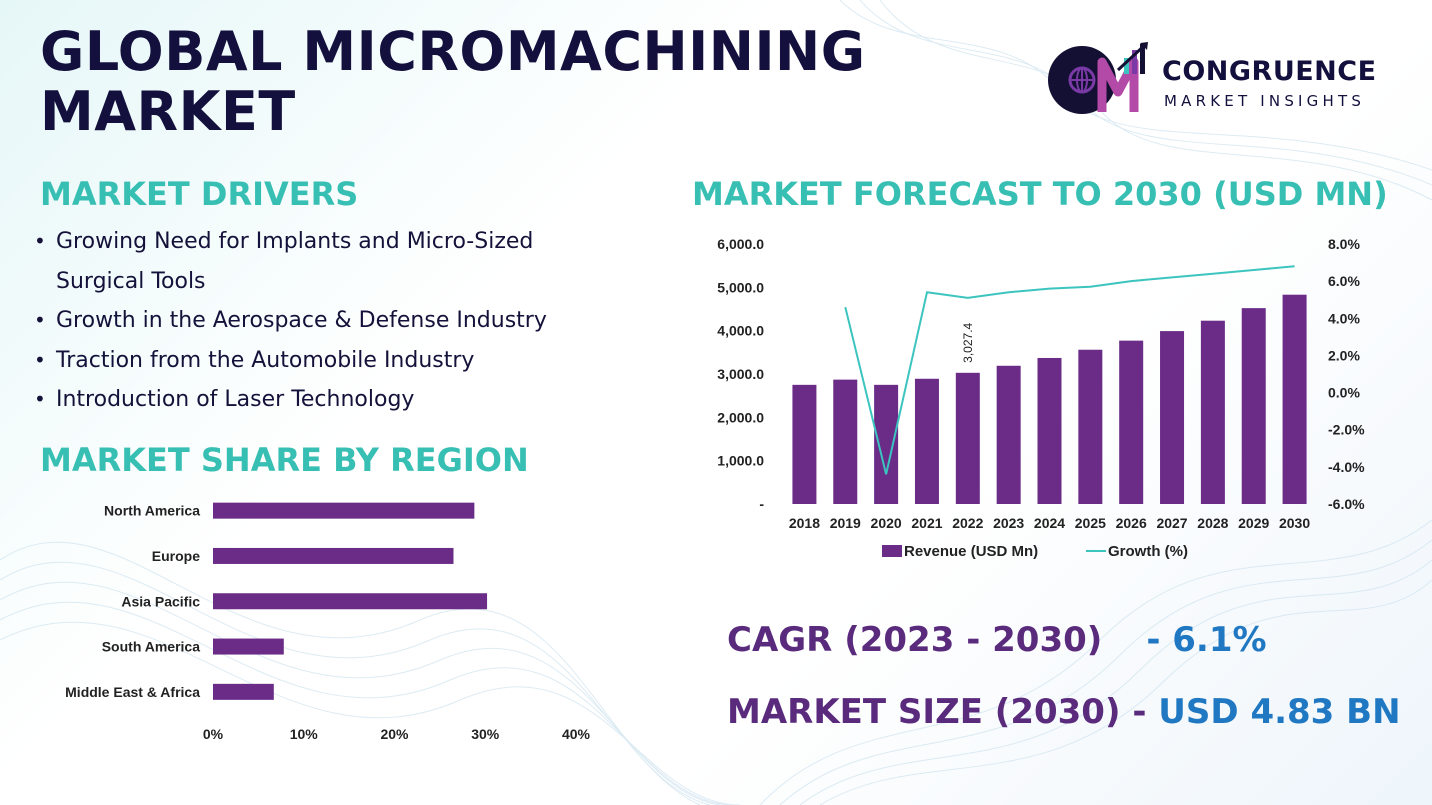  I want to click on drivers-heading: MARKET DRIVERS, so click(199, 194).